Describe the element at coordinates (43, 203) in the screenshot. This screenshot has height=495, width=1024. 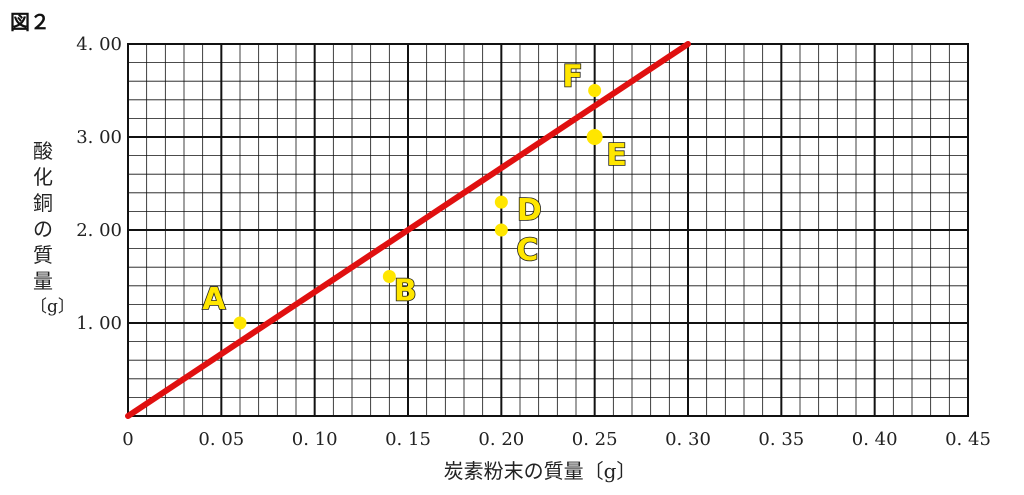
I see `y-axis-label-char: 銅` at that location.